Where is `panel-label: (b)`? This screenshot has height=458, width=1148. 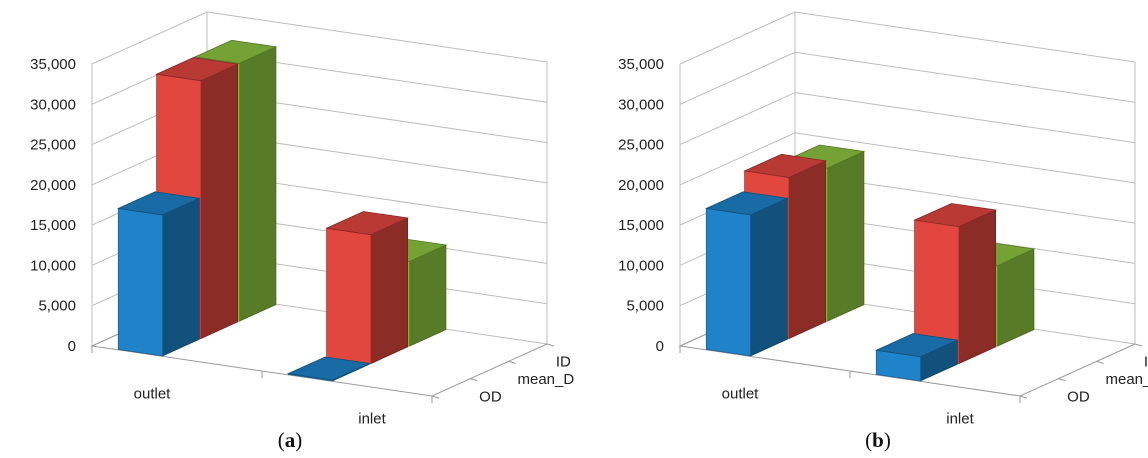
panel-label: (b) is located at coordinates (878, 440).